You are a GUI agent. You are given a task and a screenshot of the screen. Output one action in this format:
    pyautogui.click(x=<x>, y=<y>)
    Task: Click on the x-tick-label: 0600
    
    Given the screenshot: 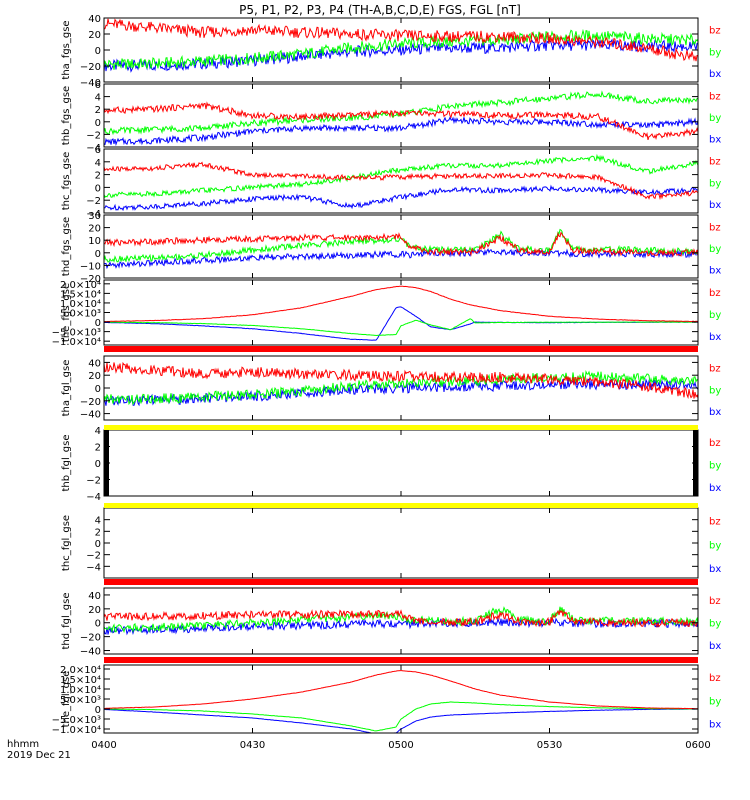 What is the action you would take?
    pyautogui.click(x=697, y=745)
    